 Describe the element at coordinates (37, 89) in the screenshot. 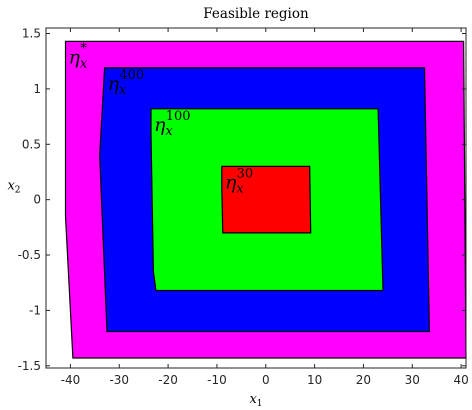

I see `y-tick-label: 1` at that location.